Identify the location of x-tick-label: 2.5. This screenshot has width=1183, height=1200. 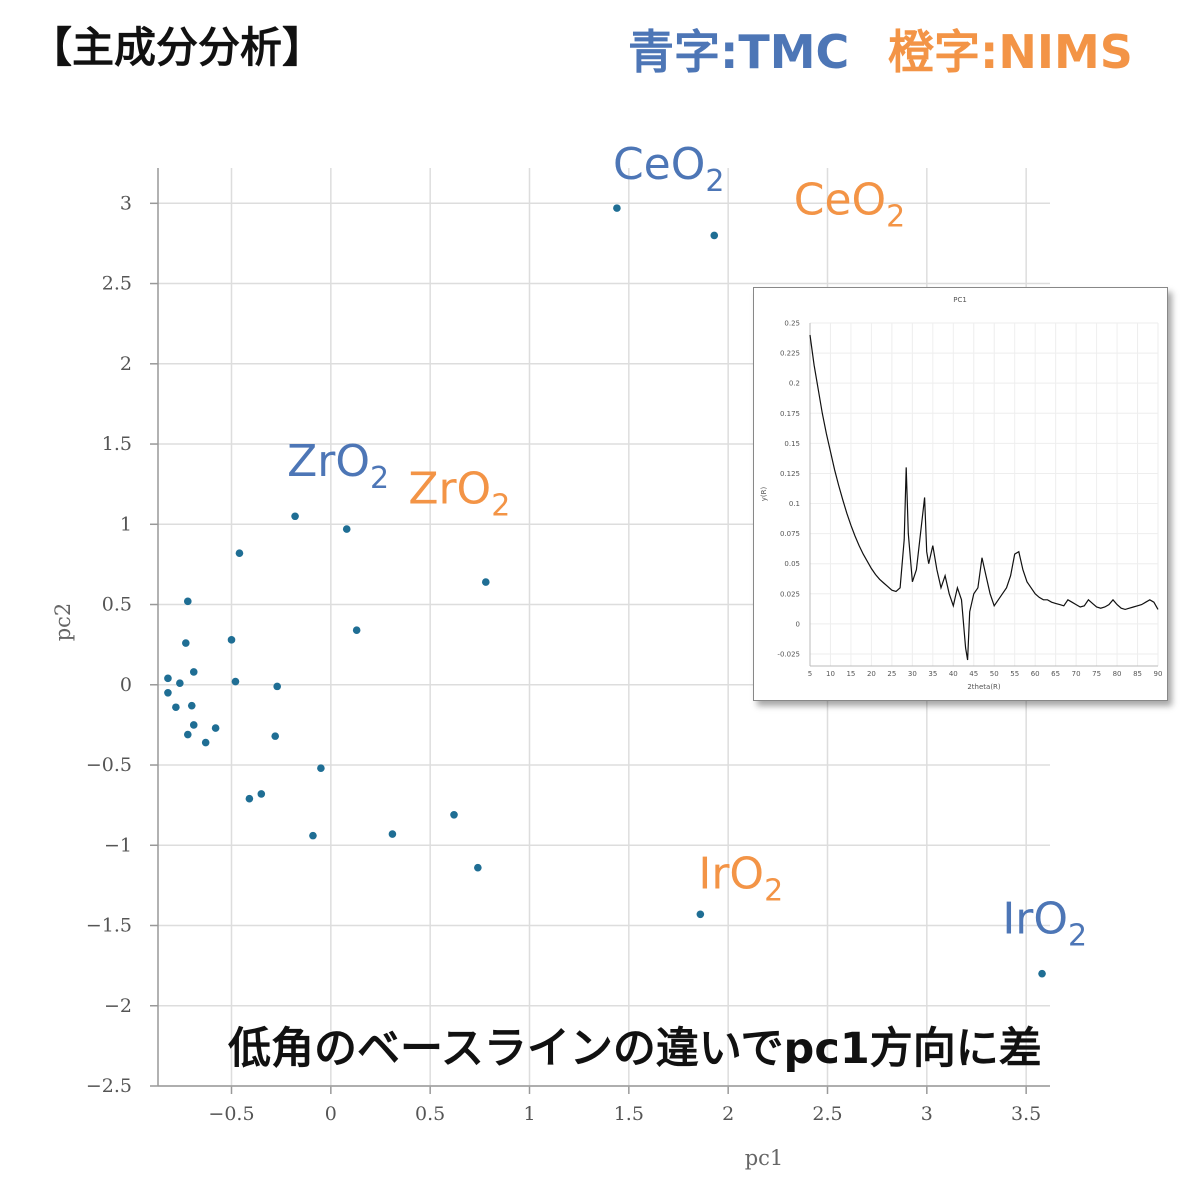
(827, 1114).